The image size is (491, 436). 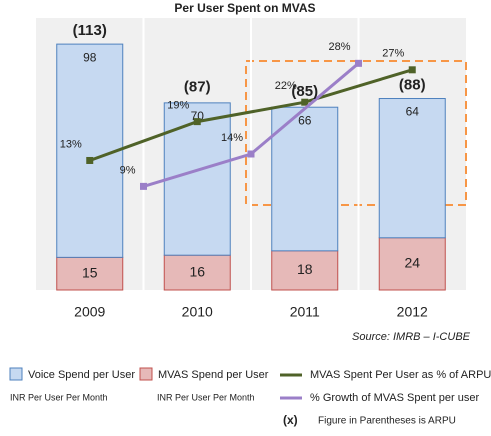 I want to click on line-label: 9%, so click(x=128, y=170).